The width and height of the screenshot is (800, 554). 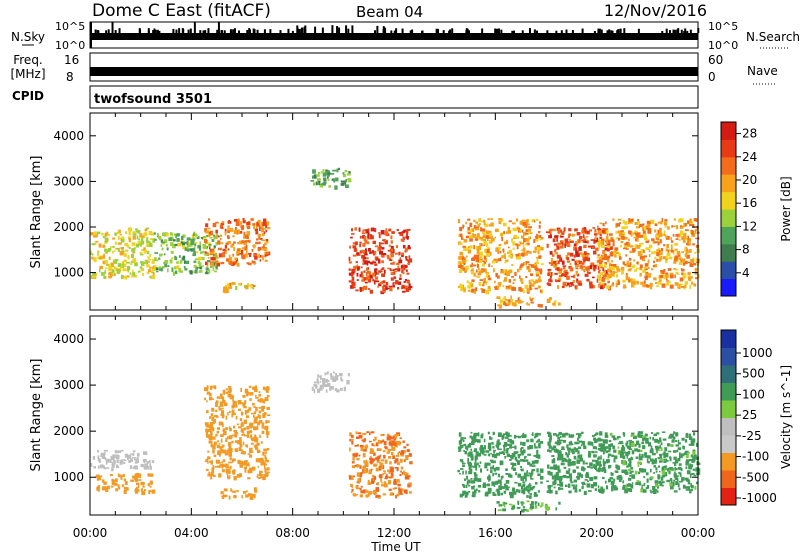 I want to click on noise-panel: N.Sky 10^5 10^0 10^5 10^0 N.Search, so click(x=405, y=36).